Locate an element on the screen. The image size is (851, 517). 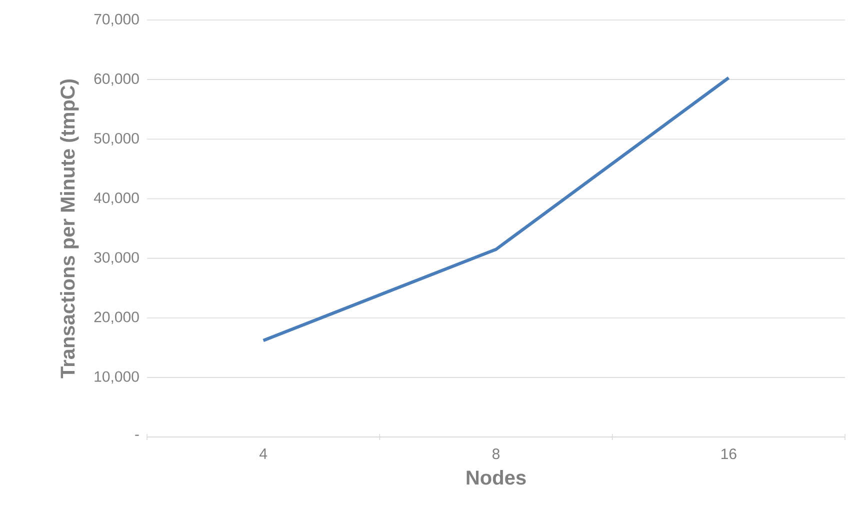
x-tick-label: 8 is located at coordinates (496, 454).